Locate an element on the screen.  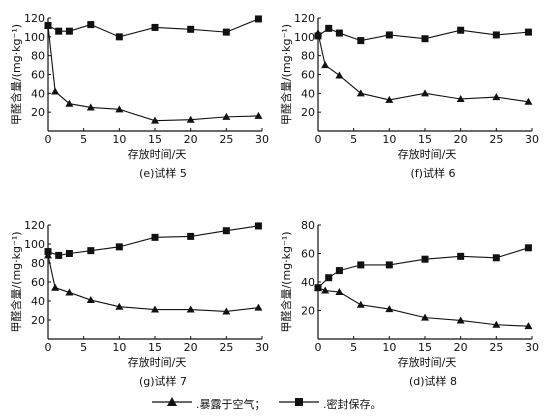
legend-sealed-line-icon is located at coordinates (299, 402).